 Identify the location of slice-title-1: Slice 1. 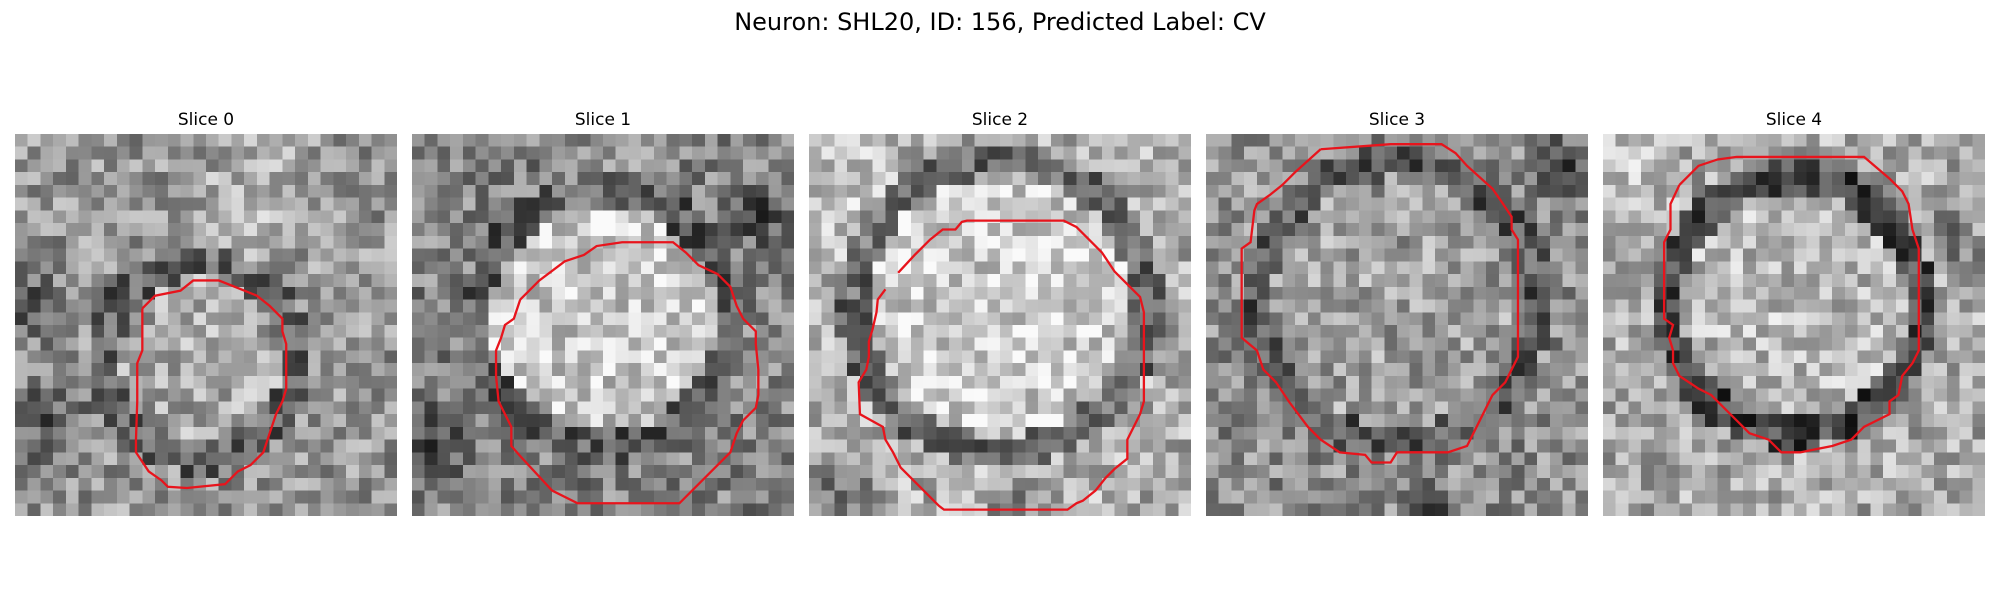
(603, 120).